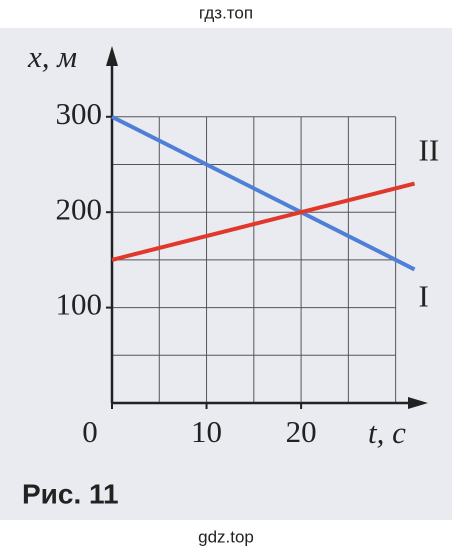  What do you see at coordinates (226, 12) in the screenshot?
I see `header: гдз.топ` at bounding box center [226, 12].